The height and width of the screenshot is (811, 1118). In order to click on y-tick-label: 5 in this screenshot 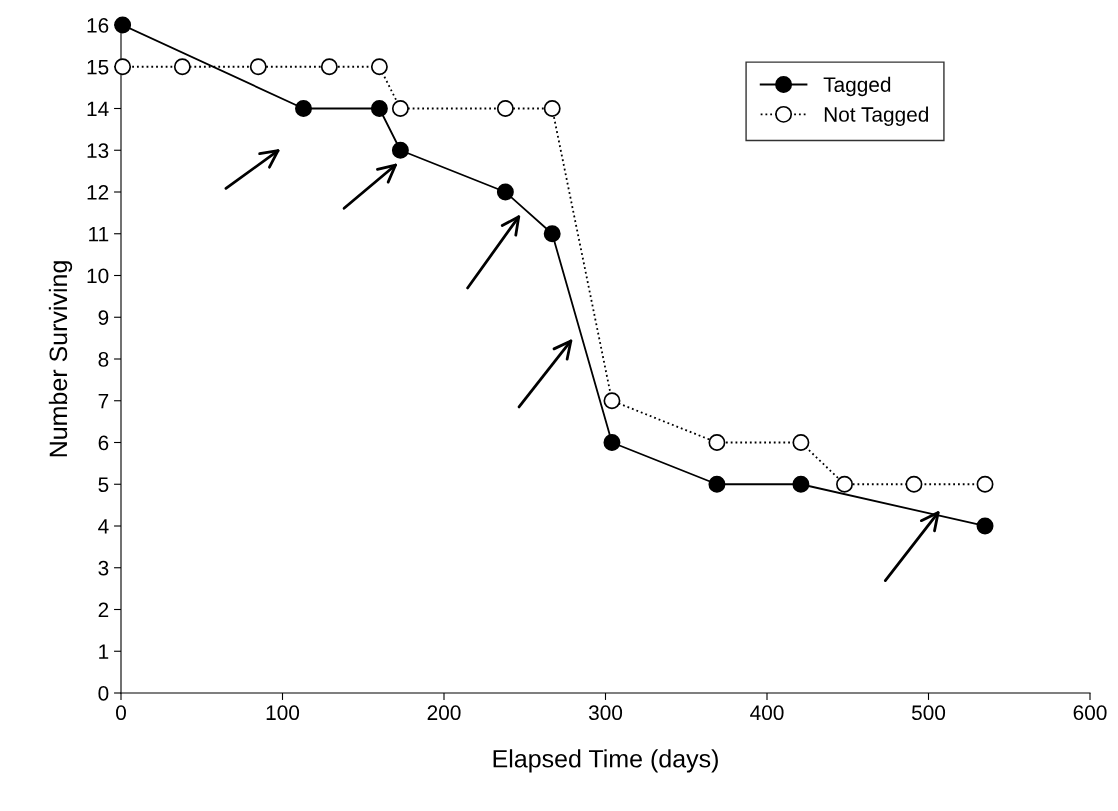, I will do `click(103, 484)`.